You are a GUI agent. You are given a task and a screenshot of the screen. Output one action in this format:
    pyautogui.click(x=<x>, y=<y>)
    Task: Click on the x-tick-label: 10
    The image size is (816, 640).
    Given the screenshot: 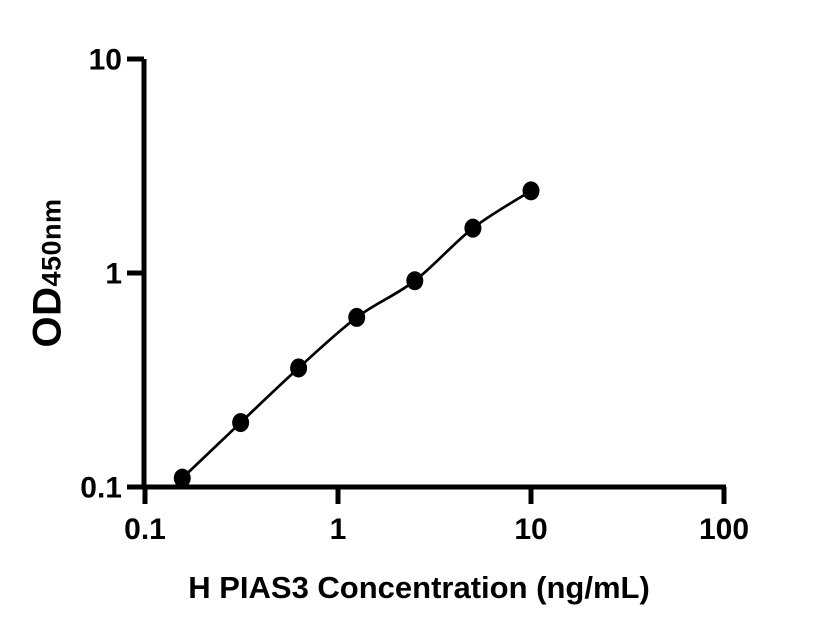 What is the action you would take?
    pyautogui.click(x=530, y=529)
    